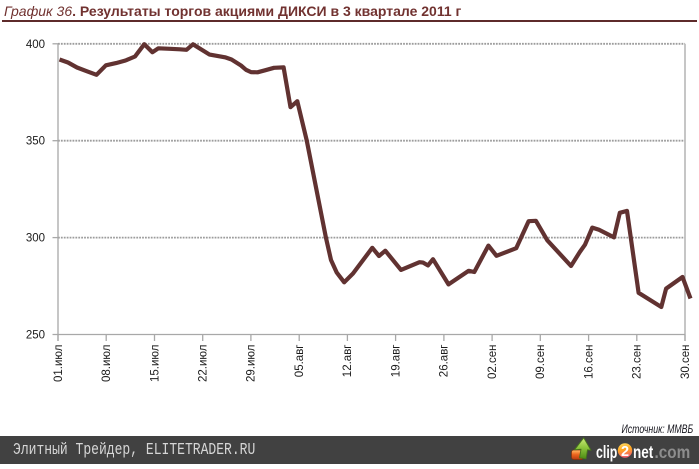  I want to click on svg-text: 05.авг, so click(300, 361).